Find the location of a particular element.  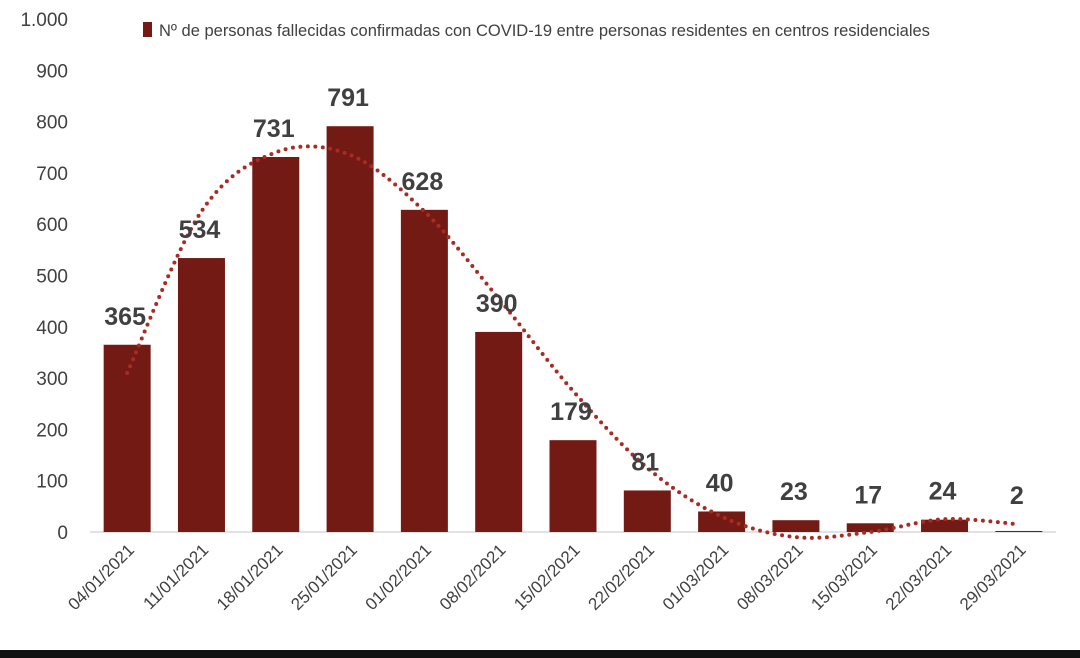

x-tick-label: 01/03/2021 is located at coordinates (696, 577).